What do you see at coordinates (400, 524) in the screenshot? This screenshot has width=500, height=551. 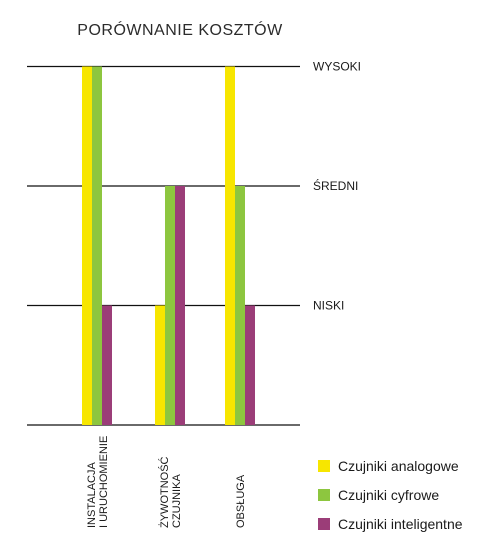 I see `legend-label-2: Czujniki inteligentne` at bounding box center [400, 524].